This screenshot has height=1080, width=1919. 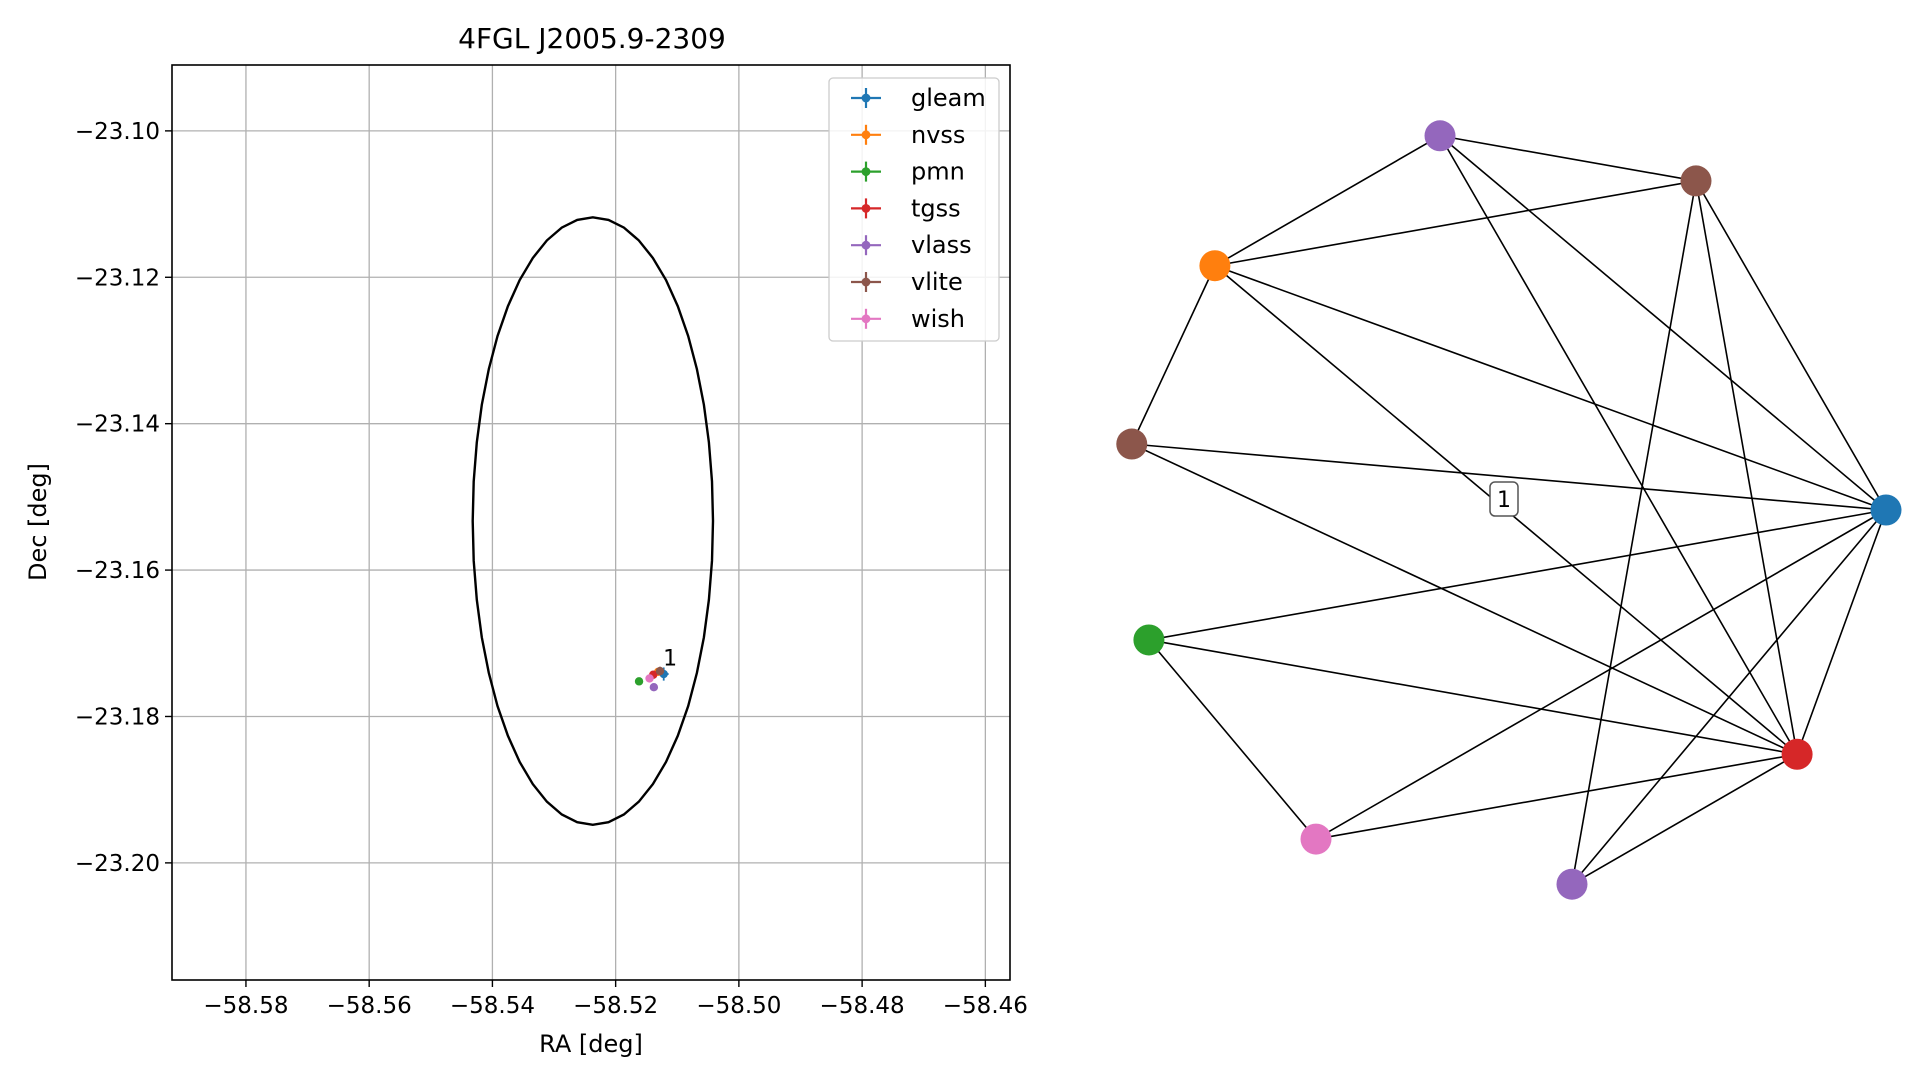 What do you see at coordinates (1327, 201) in the screenshot?
I see `edge-purple_top-orange` at bounding box center [1327, 201].